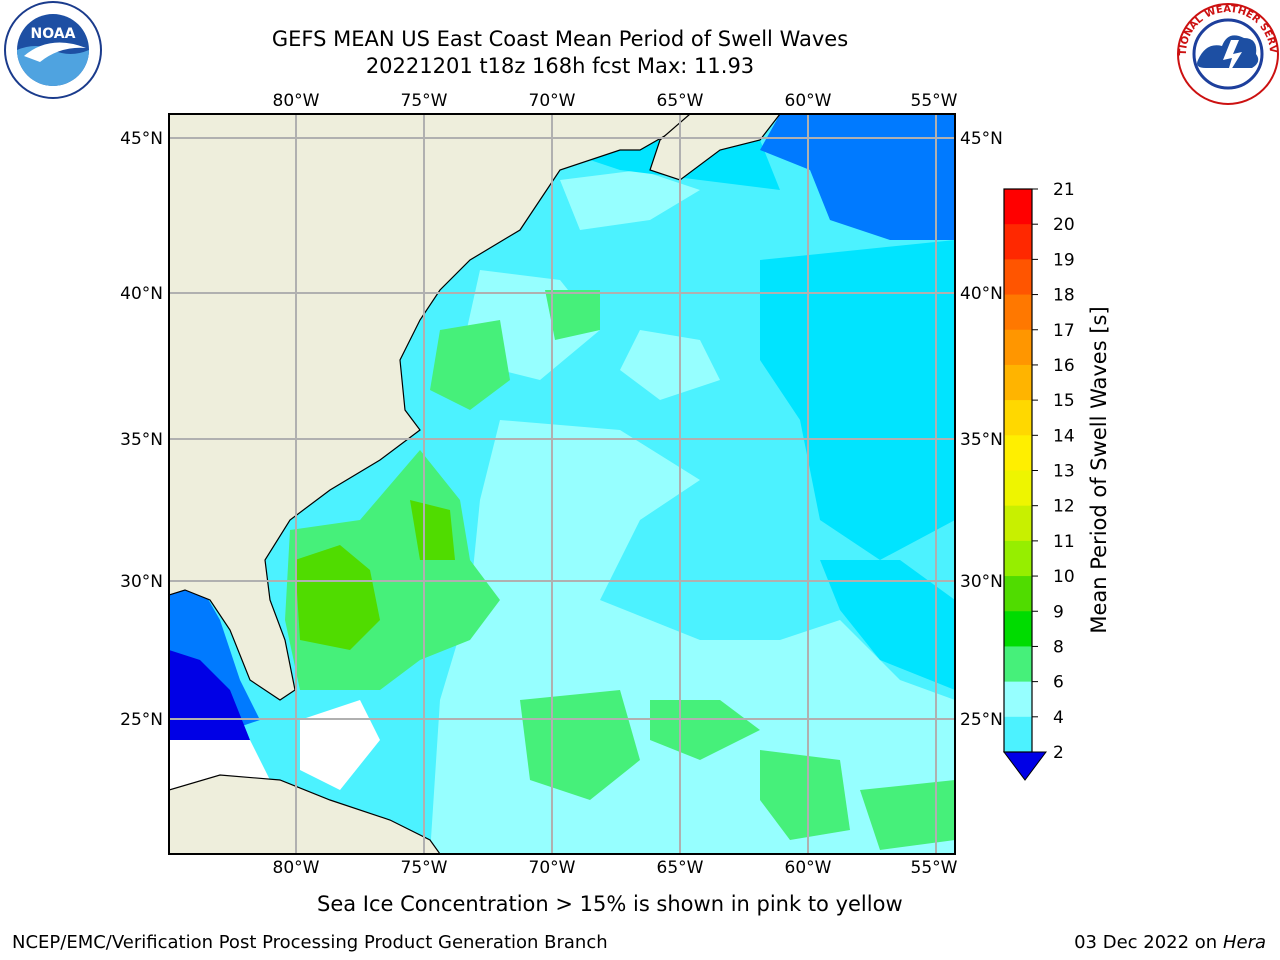 The image size is (1280, 960). I want to click on lat-labels-right: 45°N 40°N 35°N 30°N 25°N, so click(981, 429).